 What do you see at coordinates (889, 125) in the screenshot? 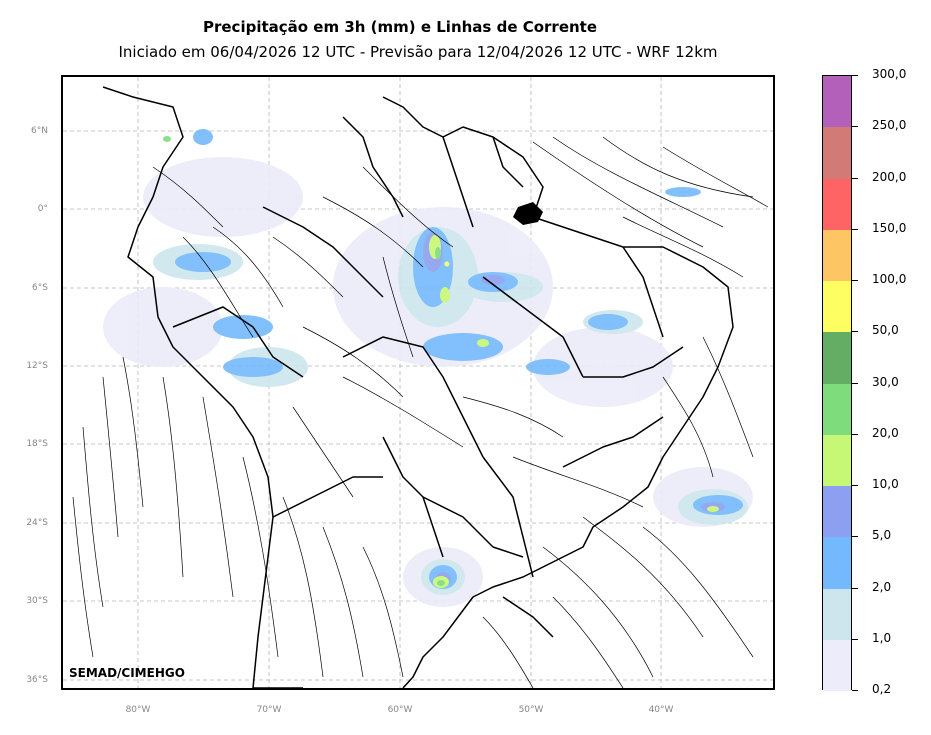
I see `colorbar-label: 250,0` at bounding box center [889, 125].